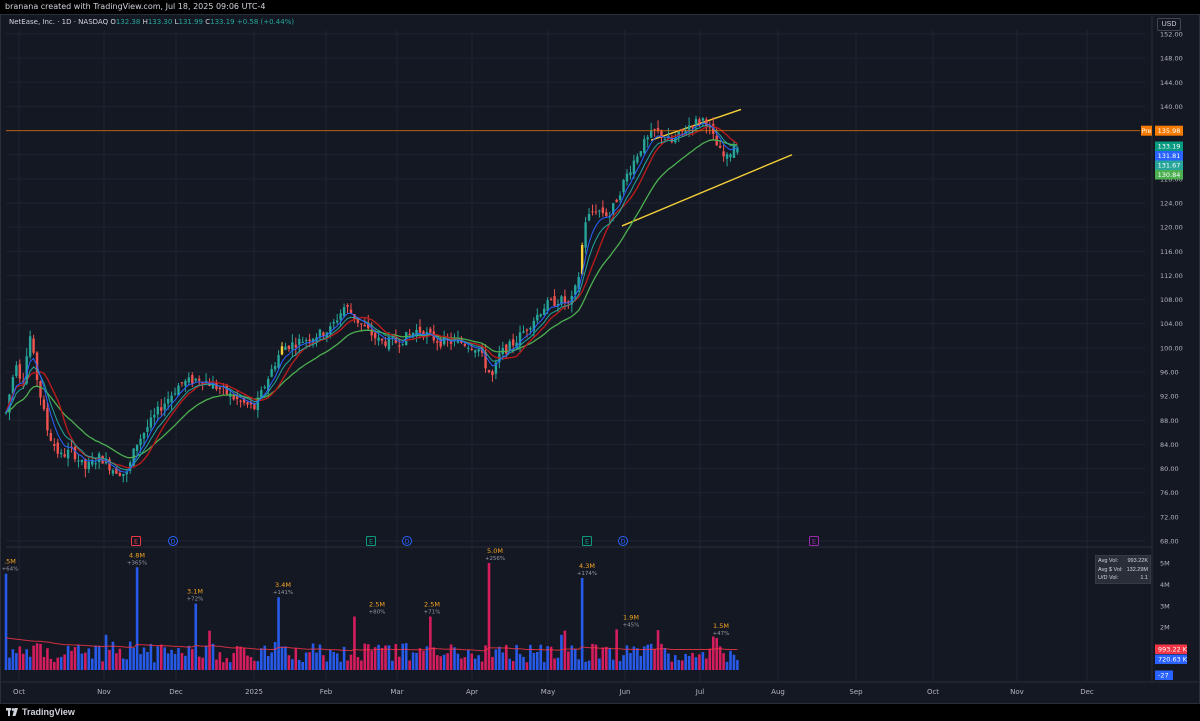  Describe the element at coordinates (707, 190) in the screenshot. I see `lower-trendline` at that location.